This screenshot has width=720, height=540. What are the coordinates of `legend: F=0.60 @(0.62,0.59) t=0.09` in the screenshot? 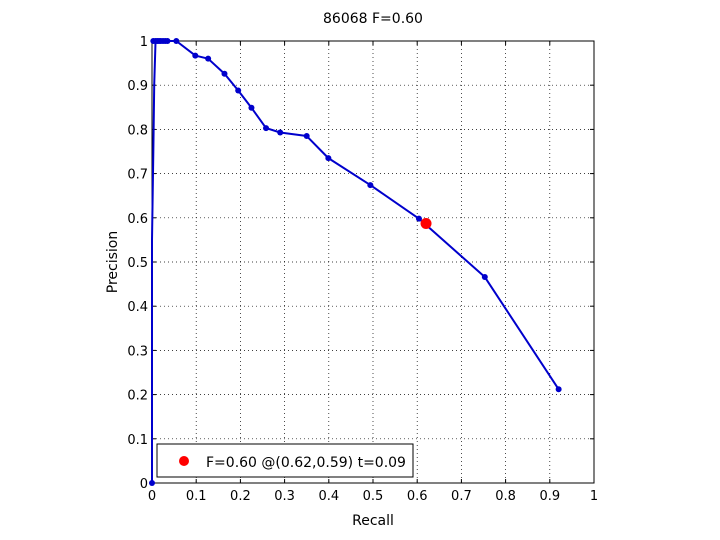 It's located at (285, 460).